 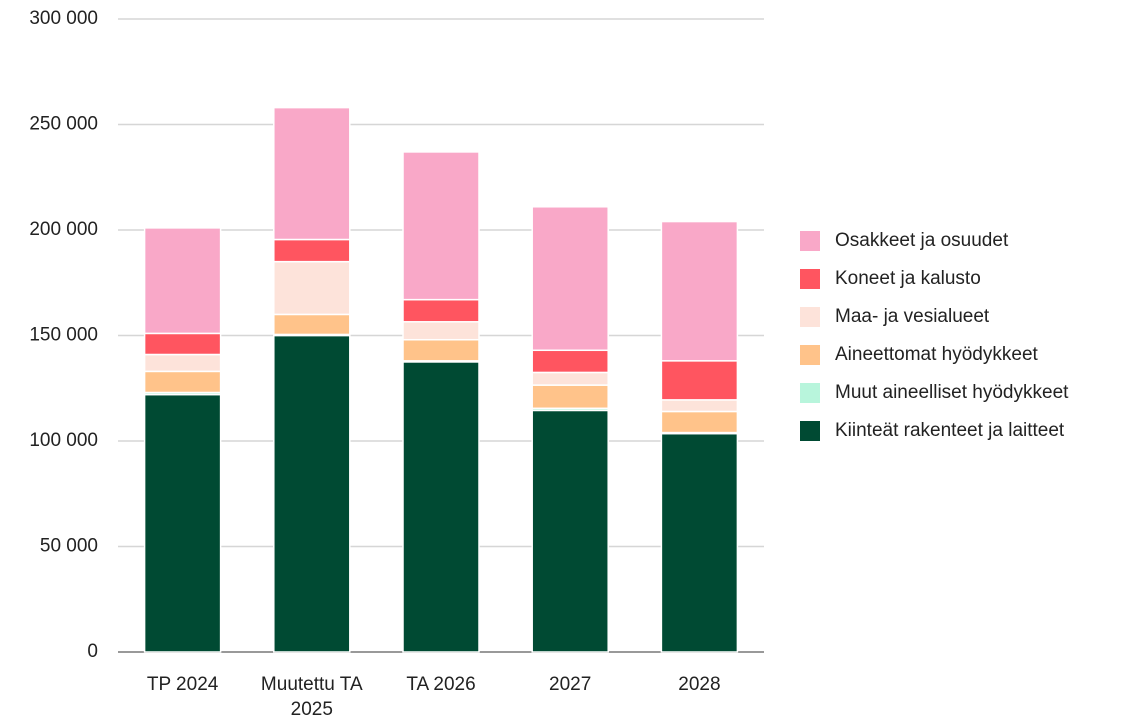 What do you see at coordinates (182, 684) in the screenshot?
I see `x-tick-label: TP 2024` at bounding box center [182, 684].